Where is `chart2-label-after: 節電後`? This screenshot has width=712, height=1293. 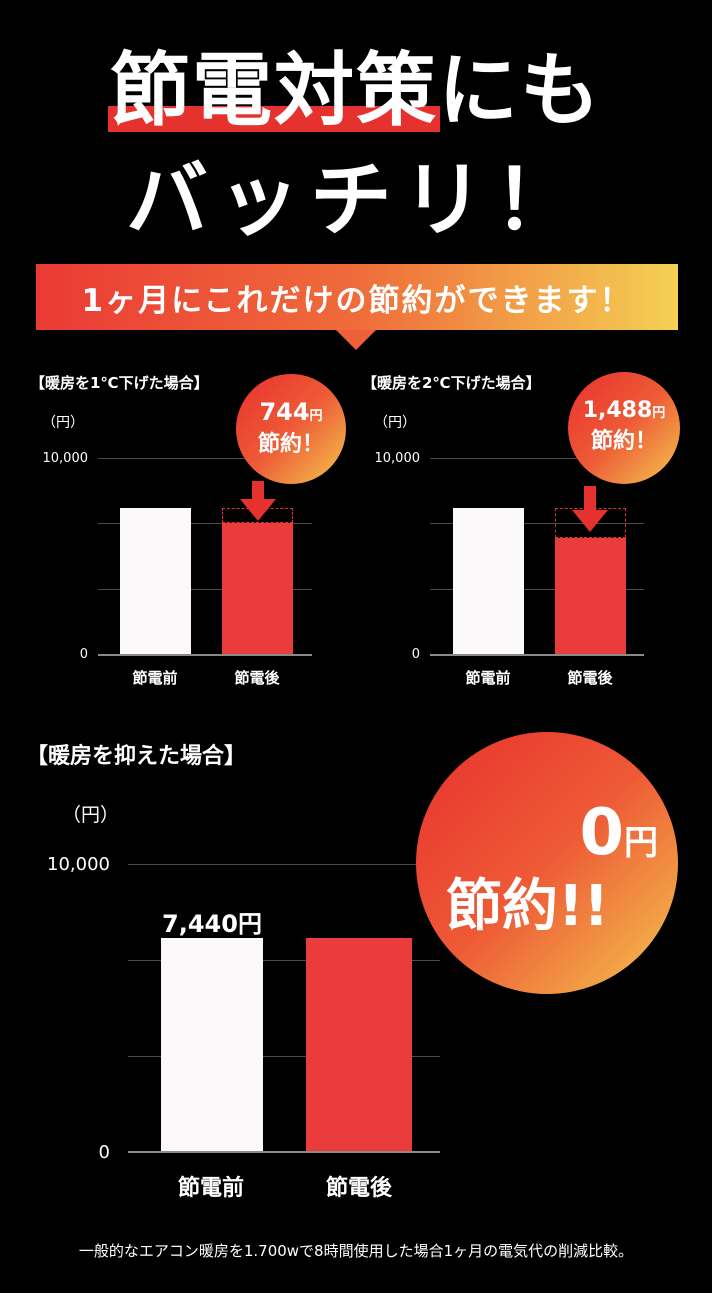
chart2-label-after: 節電後 is located at coordinates (590, 678).